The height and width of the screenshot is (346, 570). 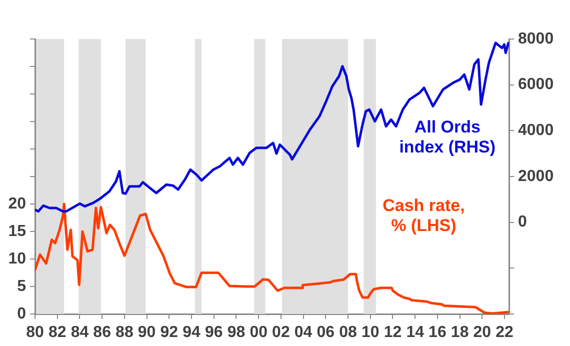 I want to click on y-tick-label: 5, so click(x=21, y=286).